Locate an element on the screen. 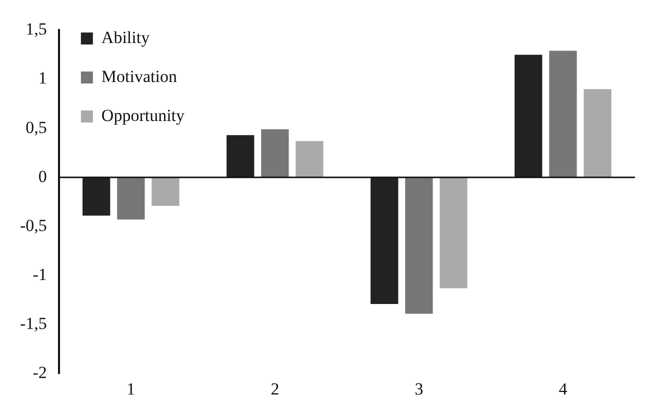 This screenshot has width=647, height=414. y-tick-label: 0,5 is located at coordinates (36, 127).